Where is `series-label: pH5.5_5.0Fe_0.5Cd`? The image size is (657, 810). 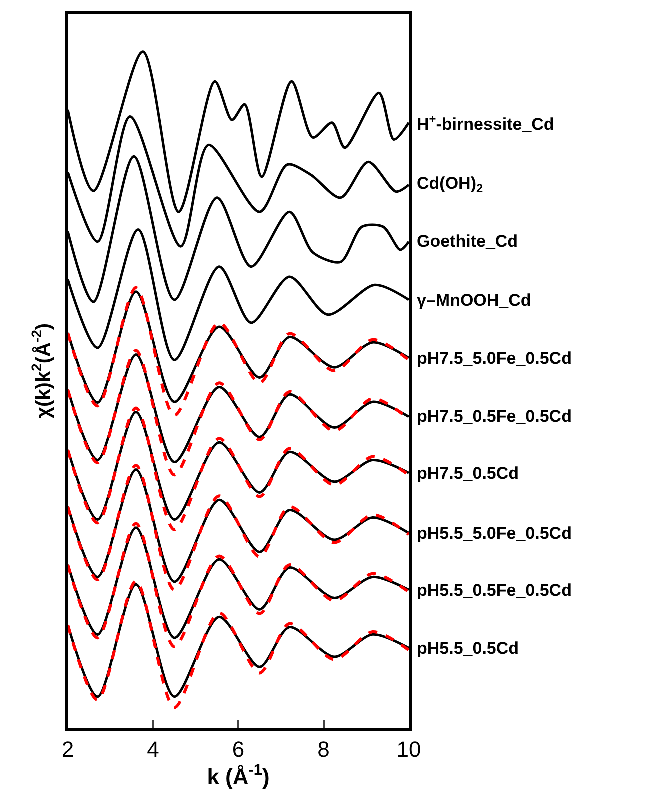
series-label: pH5.5_5.0Fe_0.5Cd is located at coordinates (494, 533).